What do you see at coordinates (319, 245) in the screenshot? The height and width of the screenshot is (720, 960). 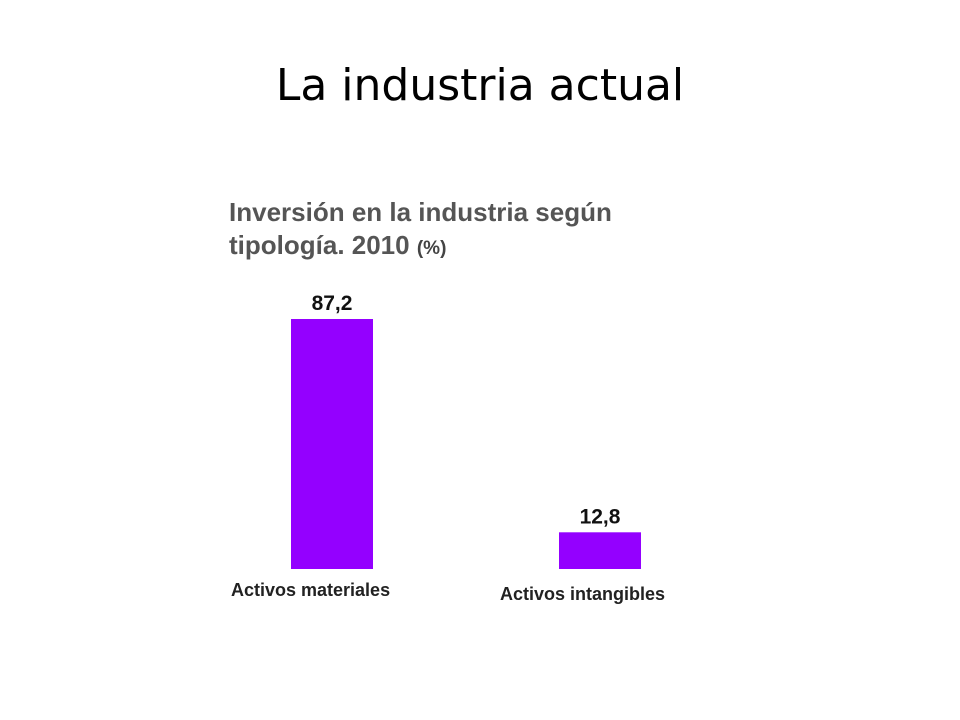 I see `chart-title-year: tipología. 2010` at bounding box center [319, 245].